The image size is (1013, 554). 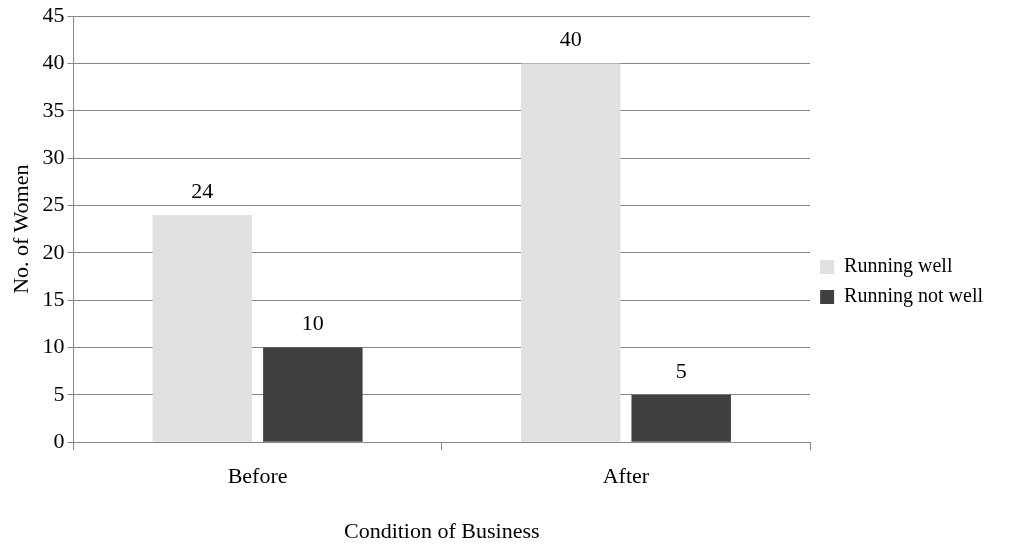 I want to click on y-axis-title: No. of Women, so click(x=20, y=229).